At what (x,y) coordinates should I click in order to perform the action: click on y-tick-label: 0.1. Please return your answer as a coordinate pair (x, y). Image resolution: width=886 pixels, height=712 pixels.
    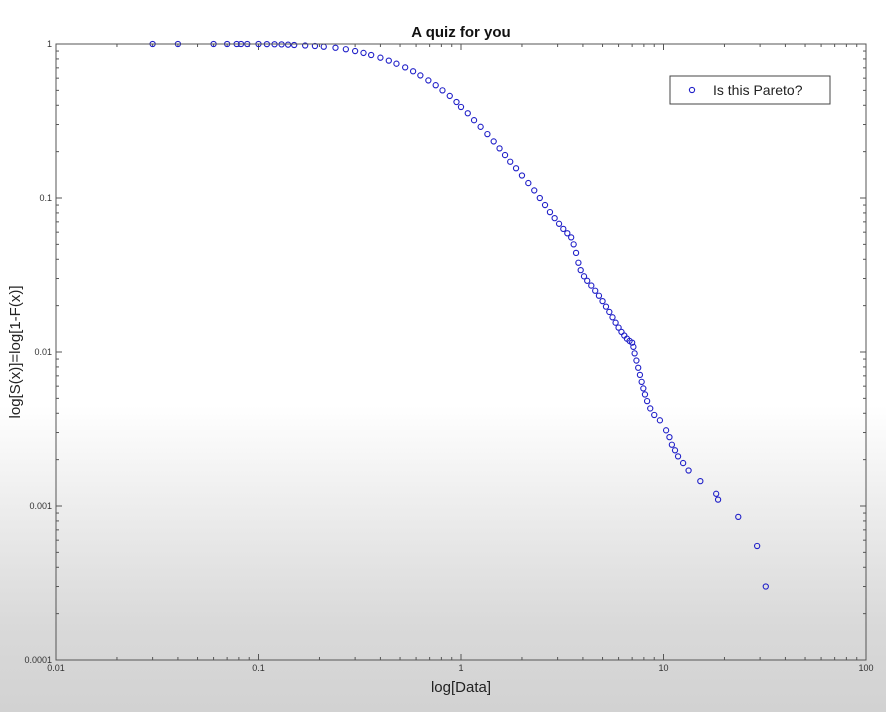
    Looking at the image, I should click on (45, 198).